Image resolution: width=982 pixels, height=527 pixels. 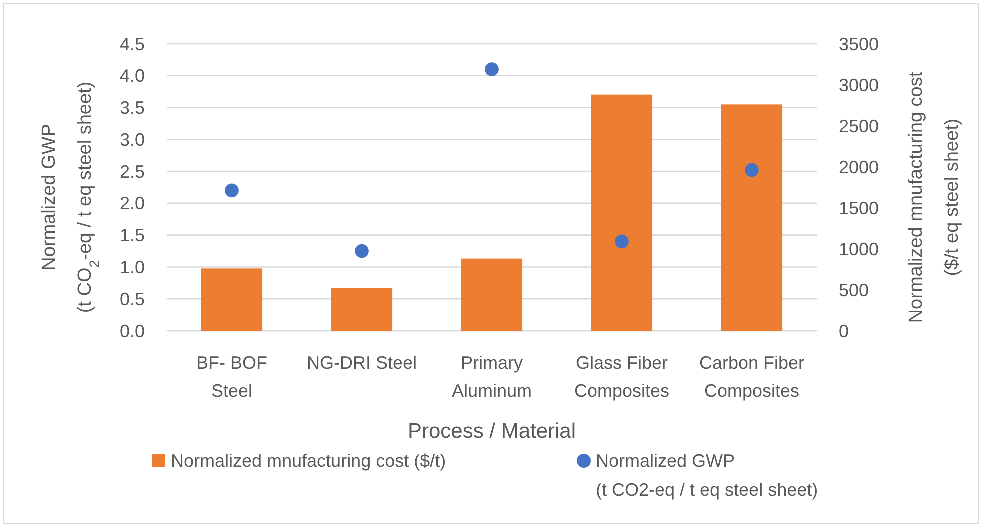 What do you see at coordinates (132, 44) in the screenshot?
I see `y-tick-label: 4.5` at bounding box center [132, 44].